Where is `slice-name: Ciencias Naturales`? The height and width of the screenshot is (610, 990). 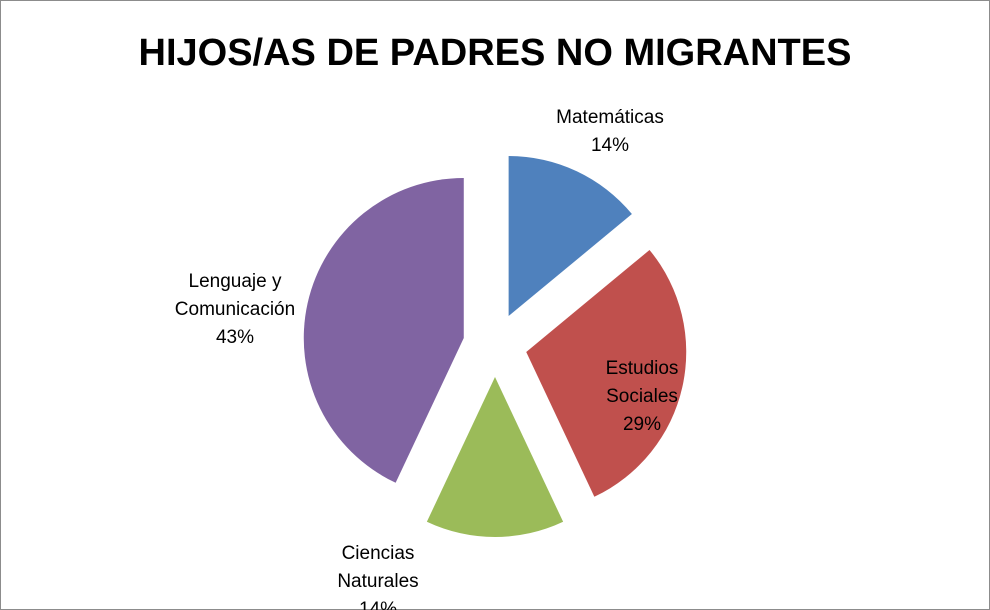
slice-name: Ciencias Naturales is located at coordinates (378, 567).